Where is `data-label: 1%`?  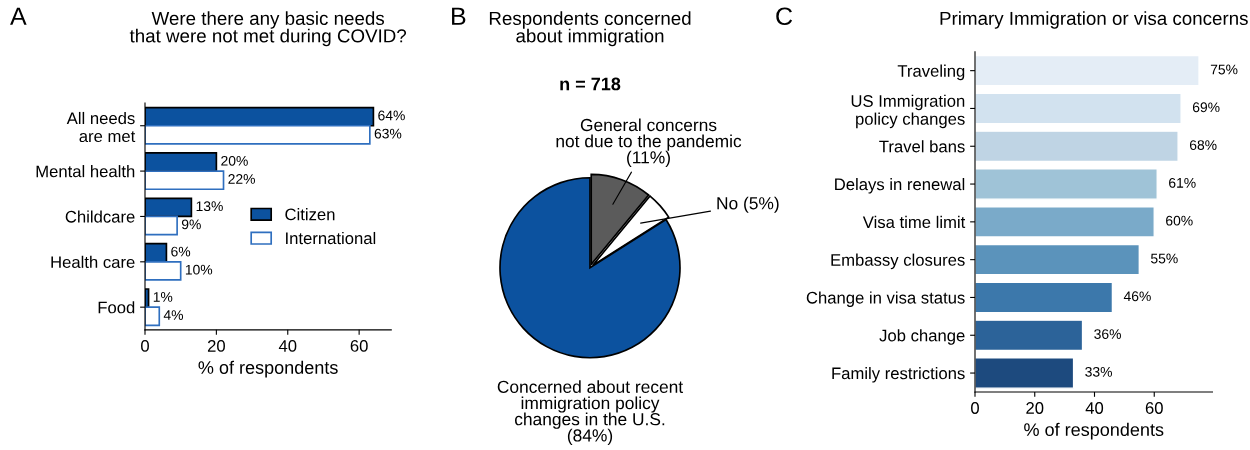
data-label: 1% is located at coordinates (163, 297).